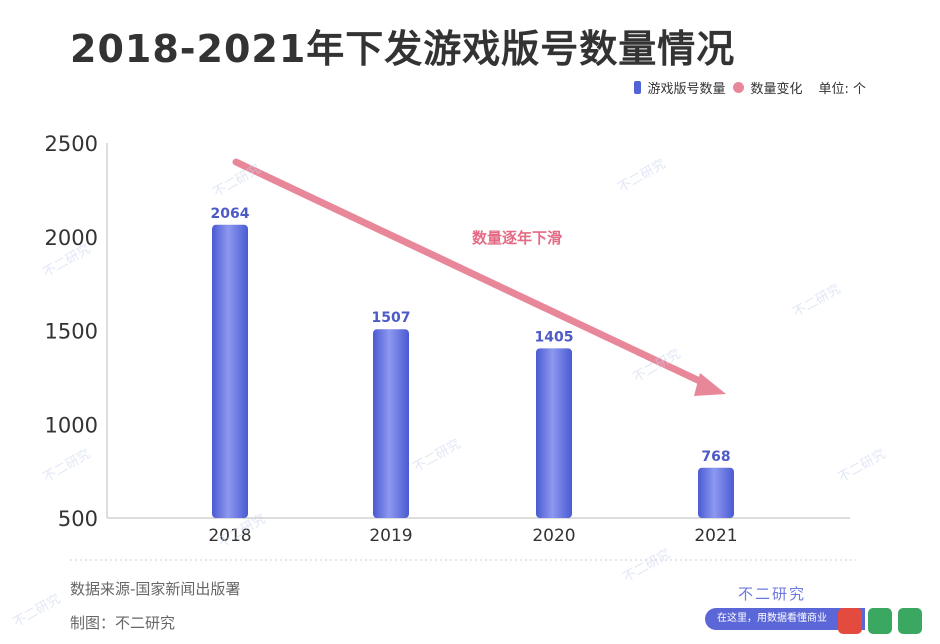  I want to click on x-tick-label: 2020, so click(553, 536).